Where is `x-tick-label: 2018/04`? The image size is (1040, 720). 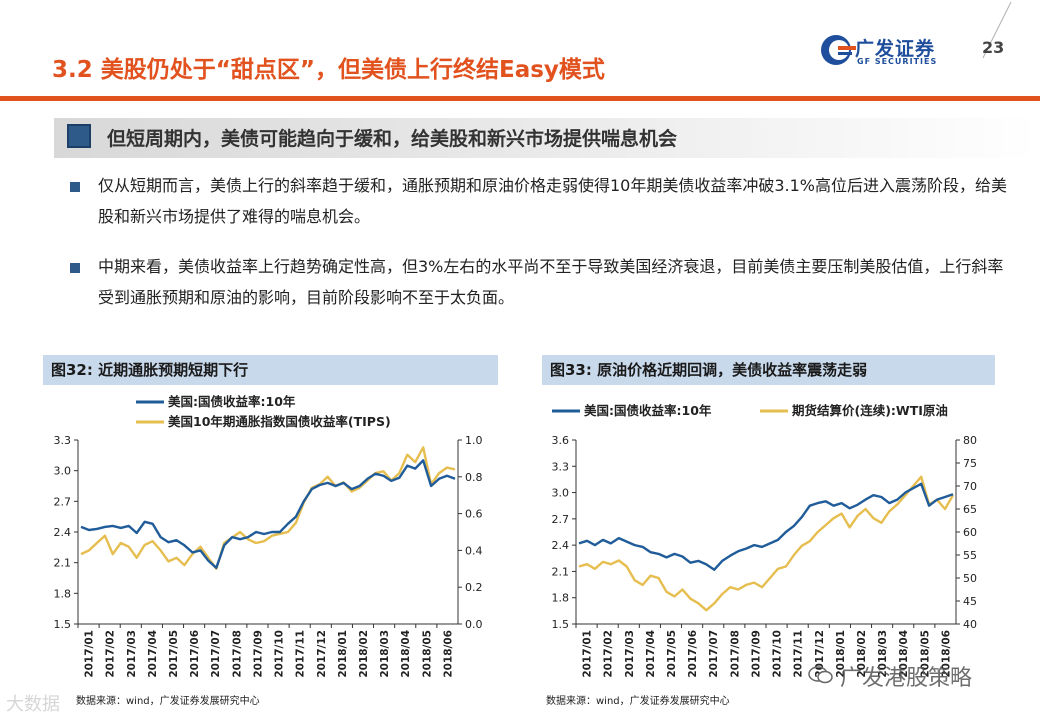 x-tick-label: 2018/04 is located at coordinates (406, 654).